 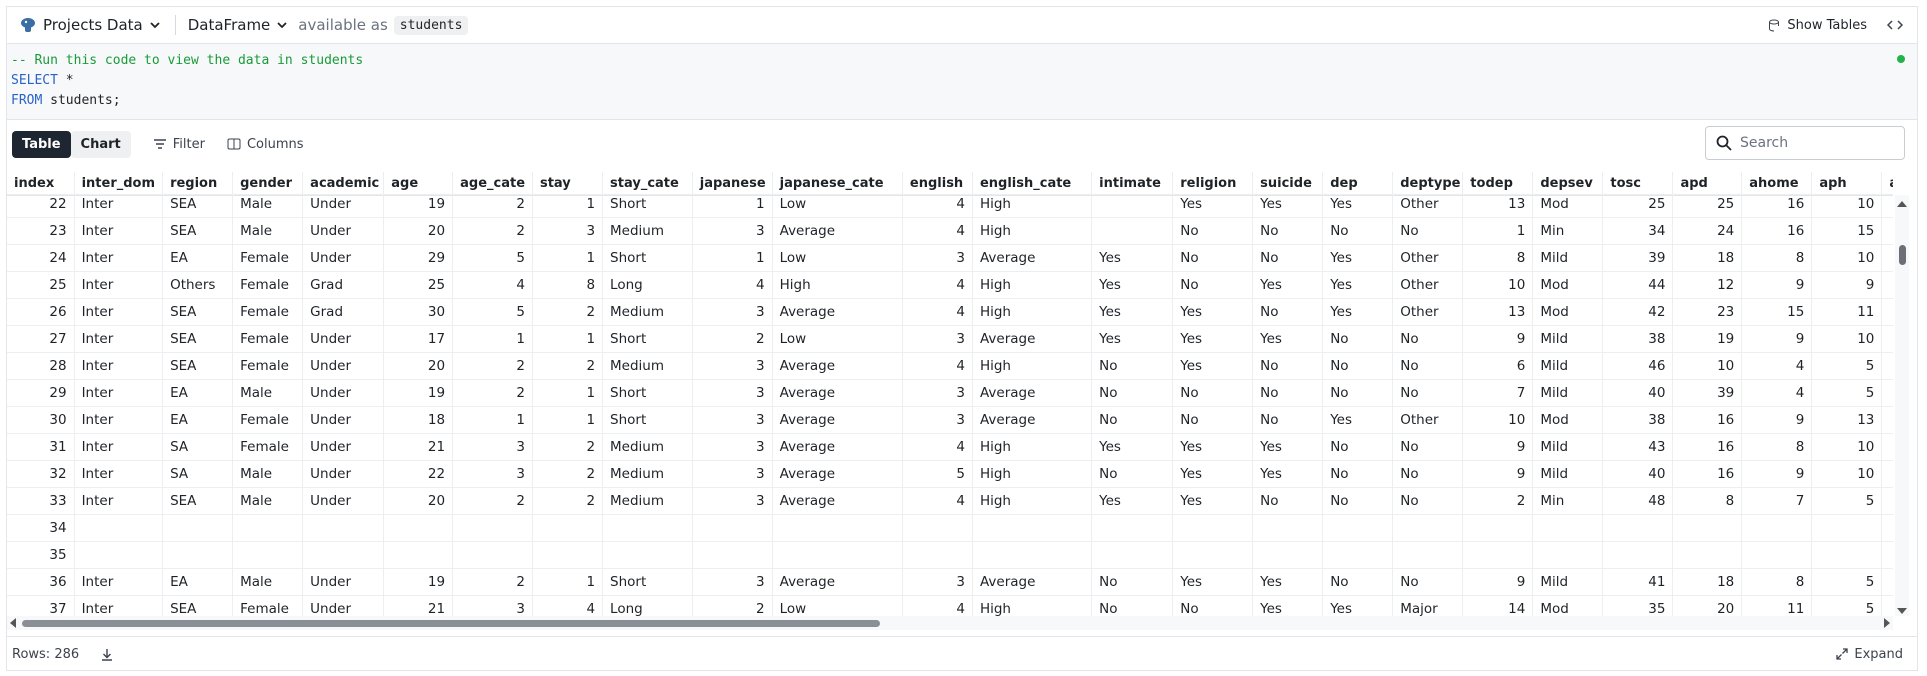 I want to click on table-cell: Average, so click(x=1032, y=393).